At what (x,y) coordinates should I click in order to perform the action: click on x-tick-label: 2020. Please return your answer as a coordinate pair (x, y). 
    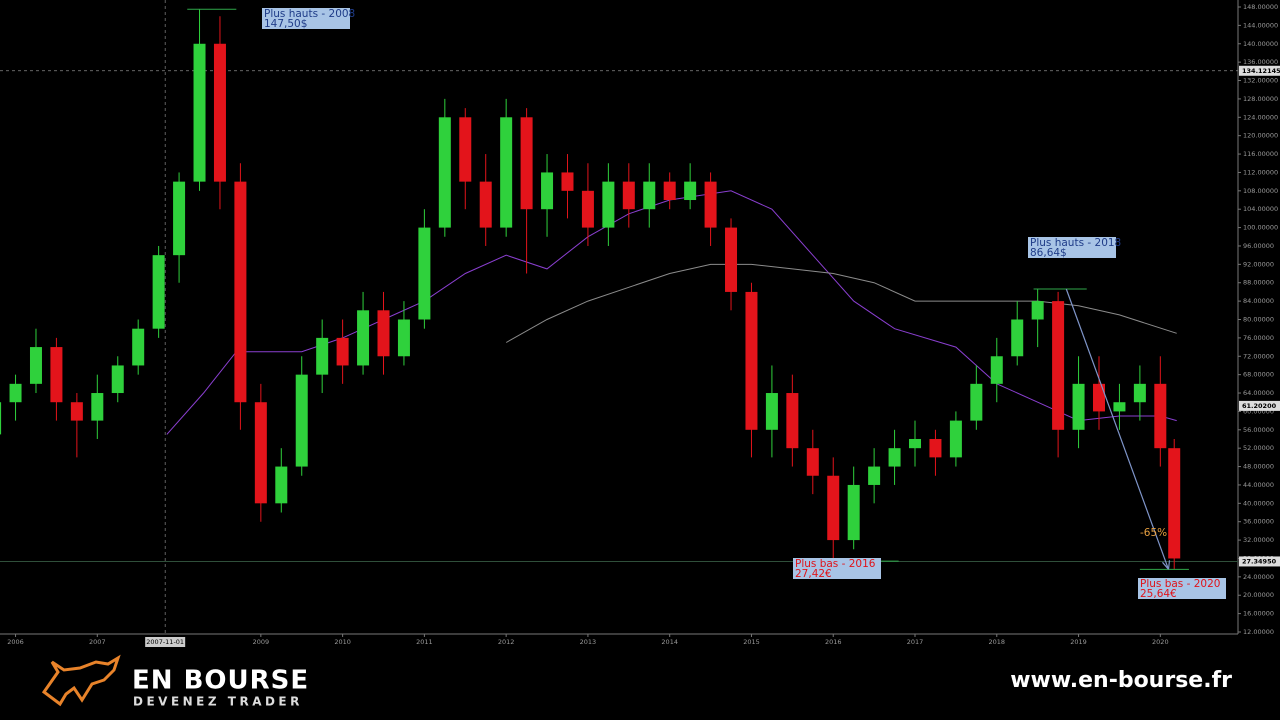
    Looking at the image, I should click on (1160, 642).